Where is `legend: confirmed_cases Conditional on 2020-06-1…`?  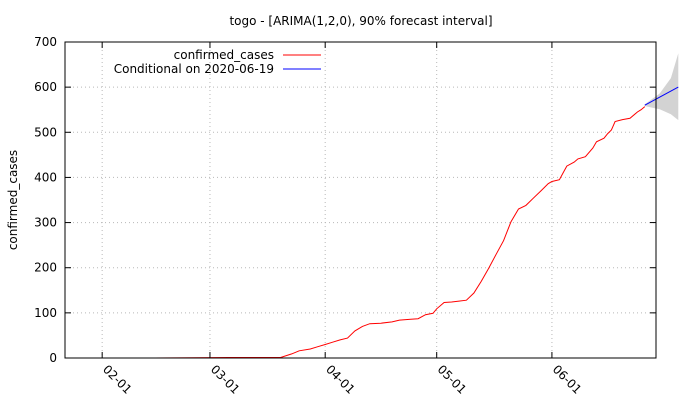 legend: confirmed_cases Conditional on 2020-06-1… is located at coordinates (217, 62).